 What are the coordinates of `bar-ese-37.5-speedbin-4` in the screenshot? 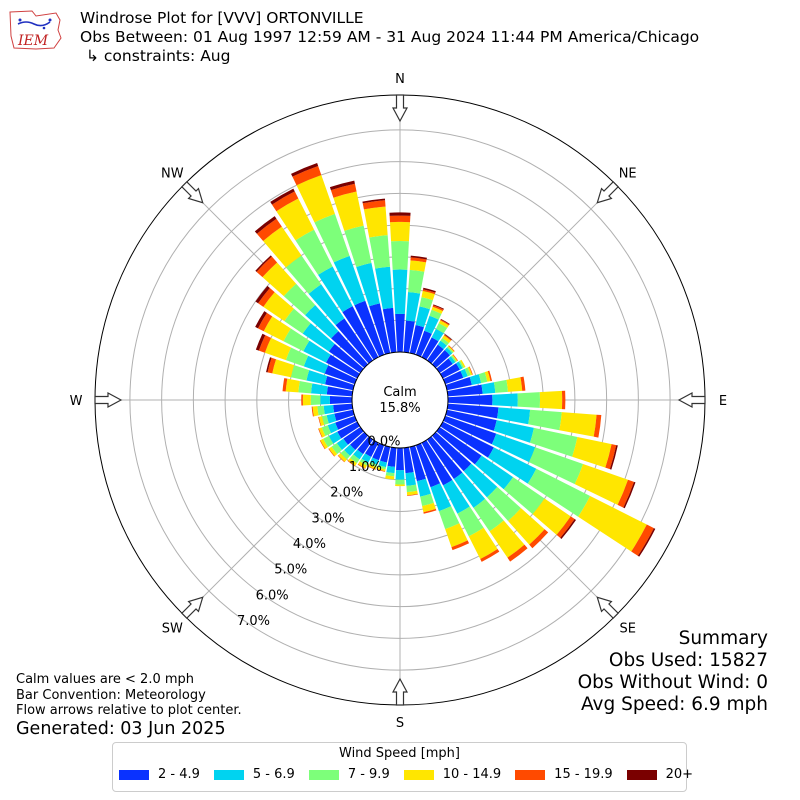 It's located at (446, 339).